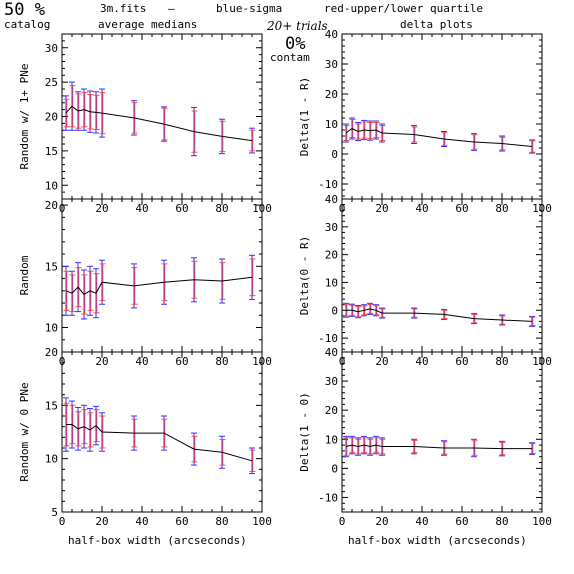  What do you see at coordinates (304, 116) in the screenshot?
I see `y-axis-label: Delta(1 - R)` at bounding box center [304, 116].